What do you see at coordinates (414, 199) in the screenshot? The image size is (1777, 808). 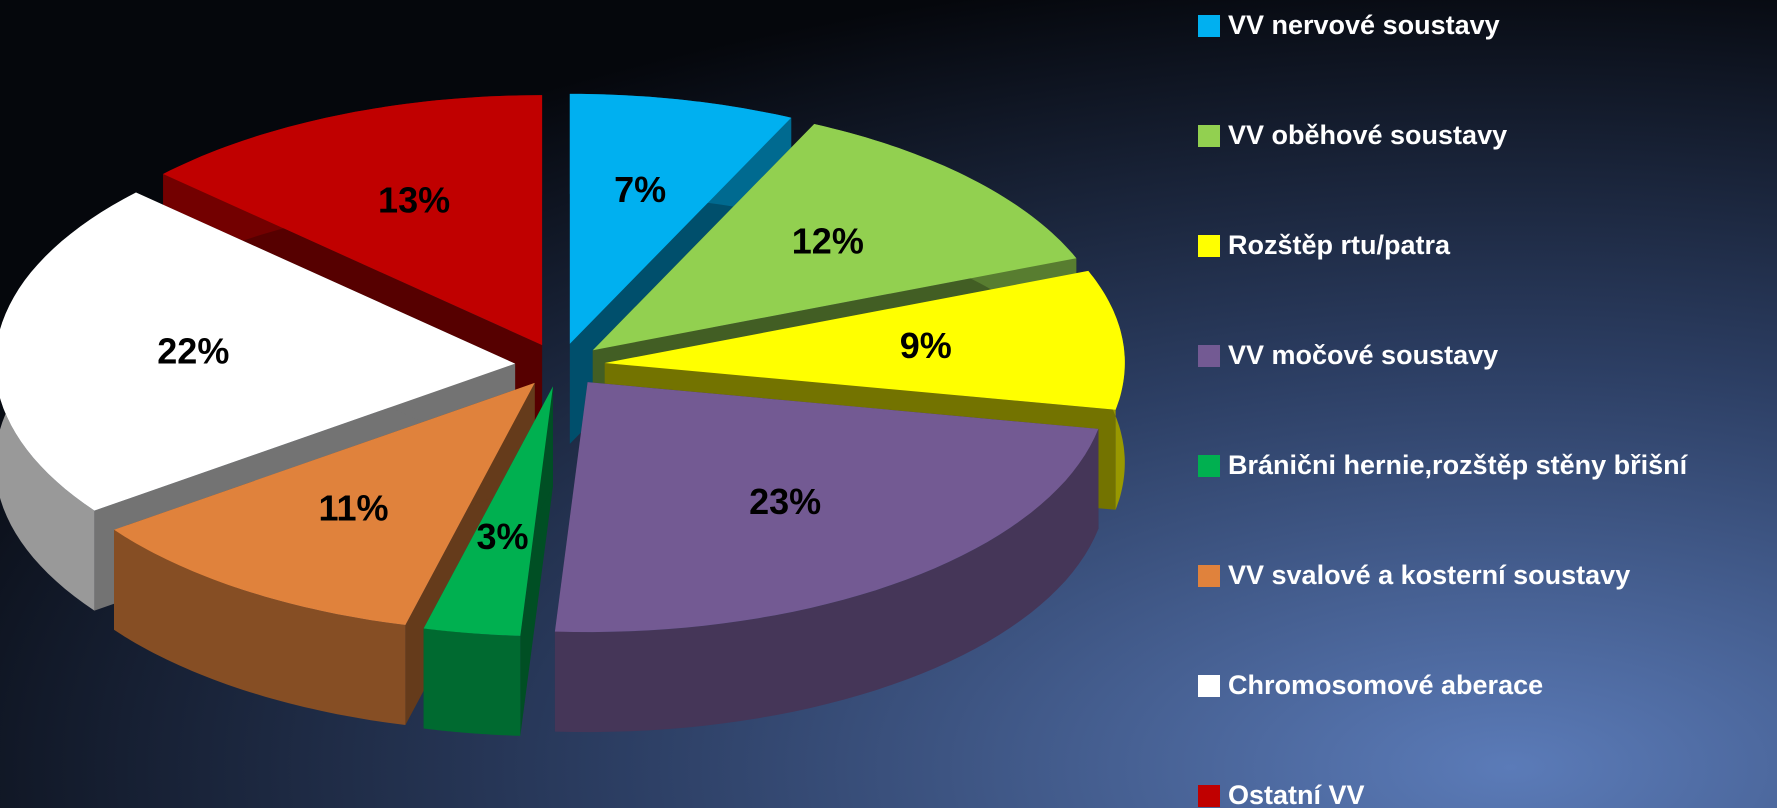 I see `data-label: 13%` at bounding box center [414, 199].